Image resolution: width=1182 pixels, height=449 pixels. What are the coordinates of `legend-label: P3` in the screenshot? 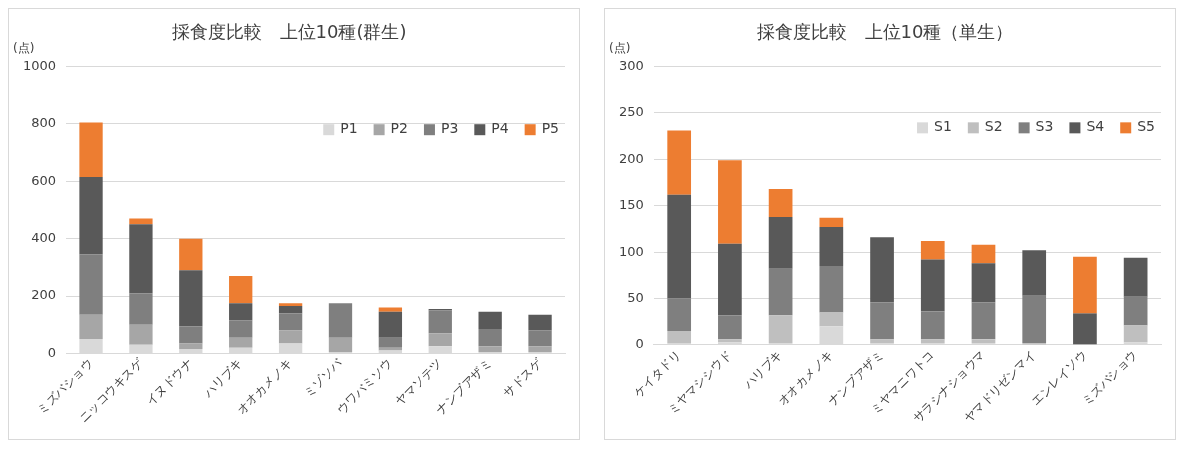 It's located at (449, 128).